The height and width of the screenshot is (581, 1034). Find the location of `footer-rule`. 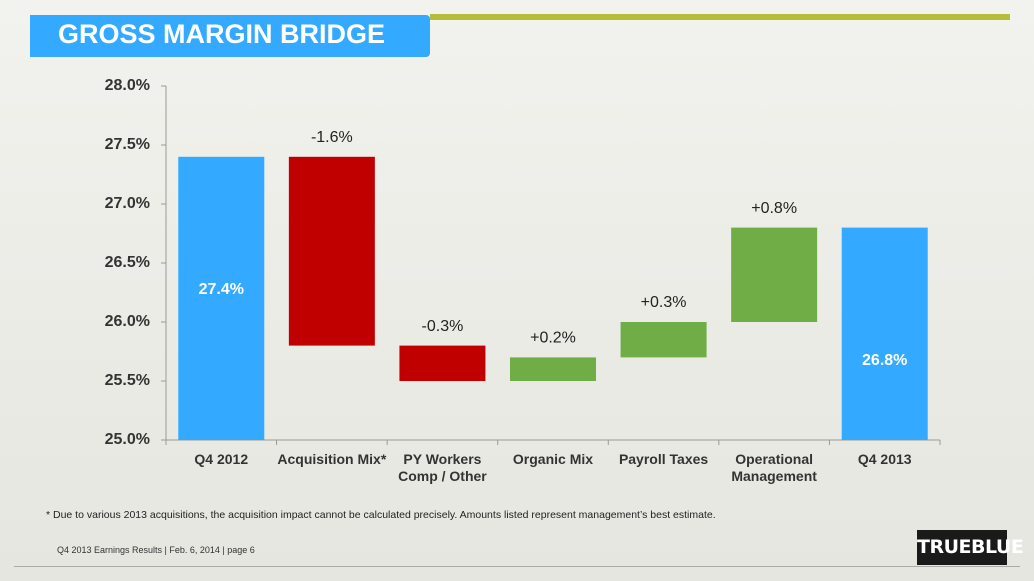

footer-rule is located at coordinates (517, 566).